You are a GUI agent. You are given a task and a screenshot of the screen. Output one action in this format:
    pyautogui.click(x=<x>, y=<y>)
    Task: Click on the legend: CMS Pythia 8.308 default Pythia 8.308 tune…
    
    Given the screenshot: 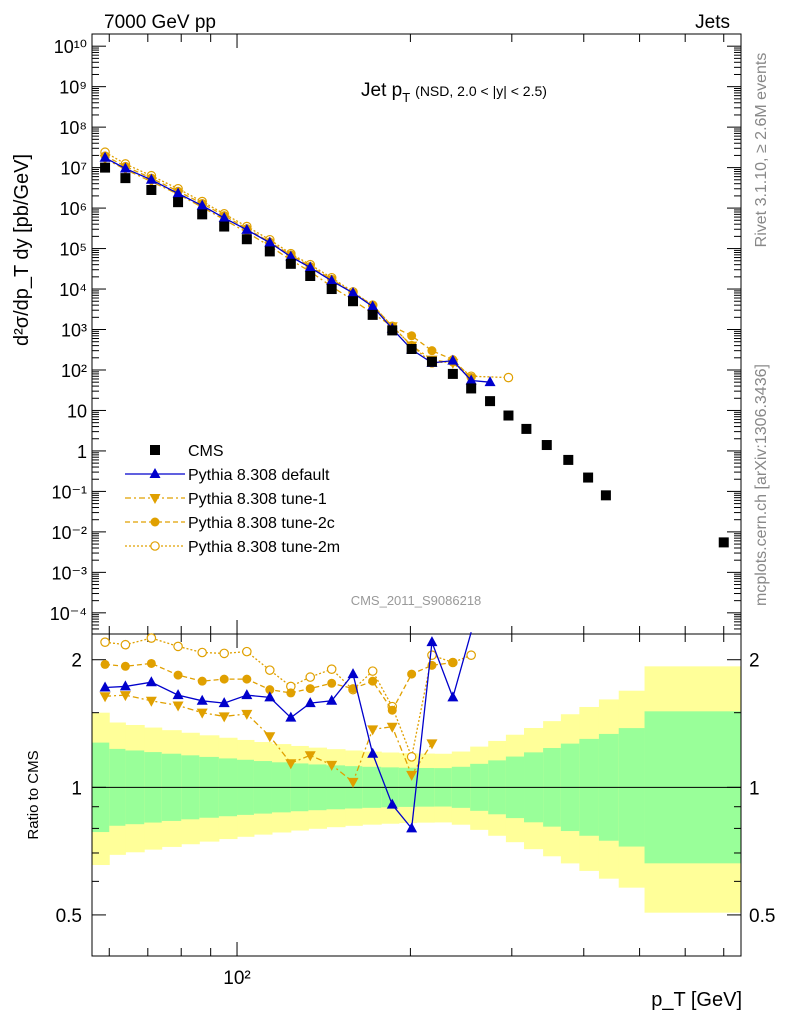 What is the action you would take?
    pyautogui.click(x=232, y=499)
    